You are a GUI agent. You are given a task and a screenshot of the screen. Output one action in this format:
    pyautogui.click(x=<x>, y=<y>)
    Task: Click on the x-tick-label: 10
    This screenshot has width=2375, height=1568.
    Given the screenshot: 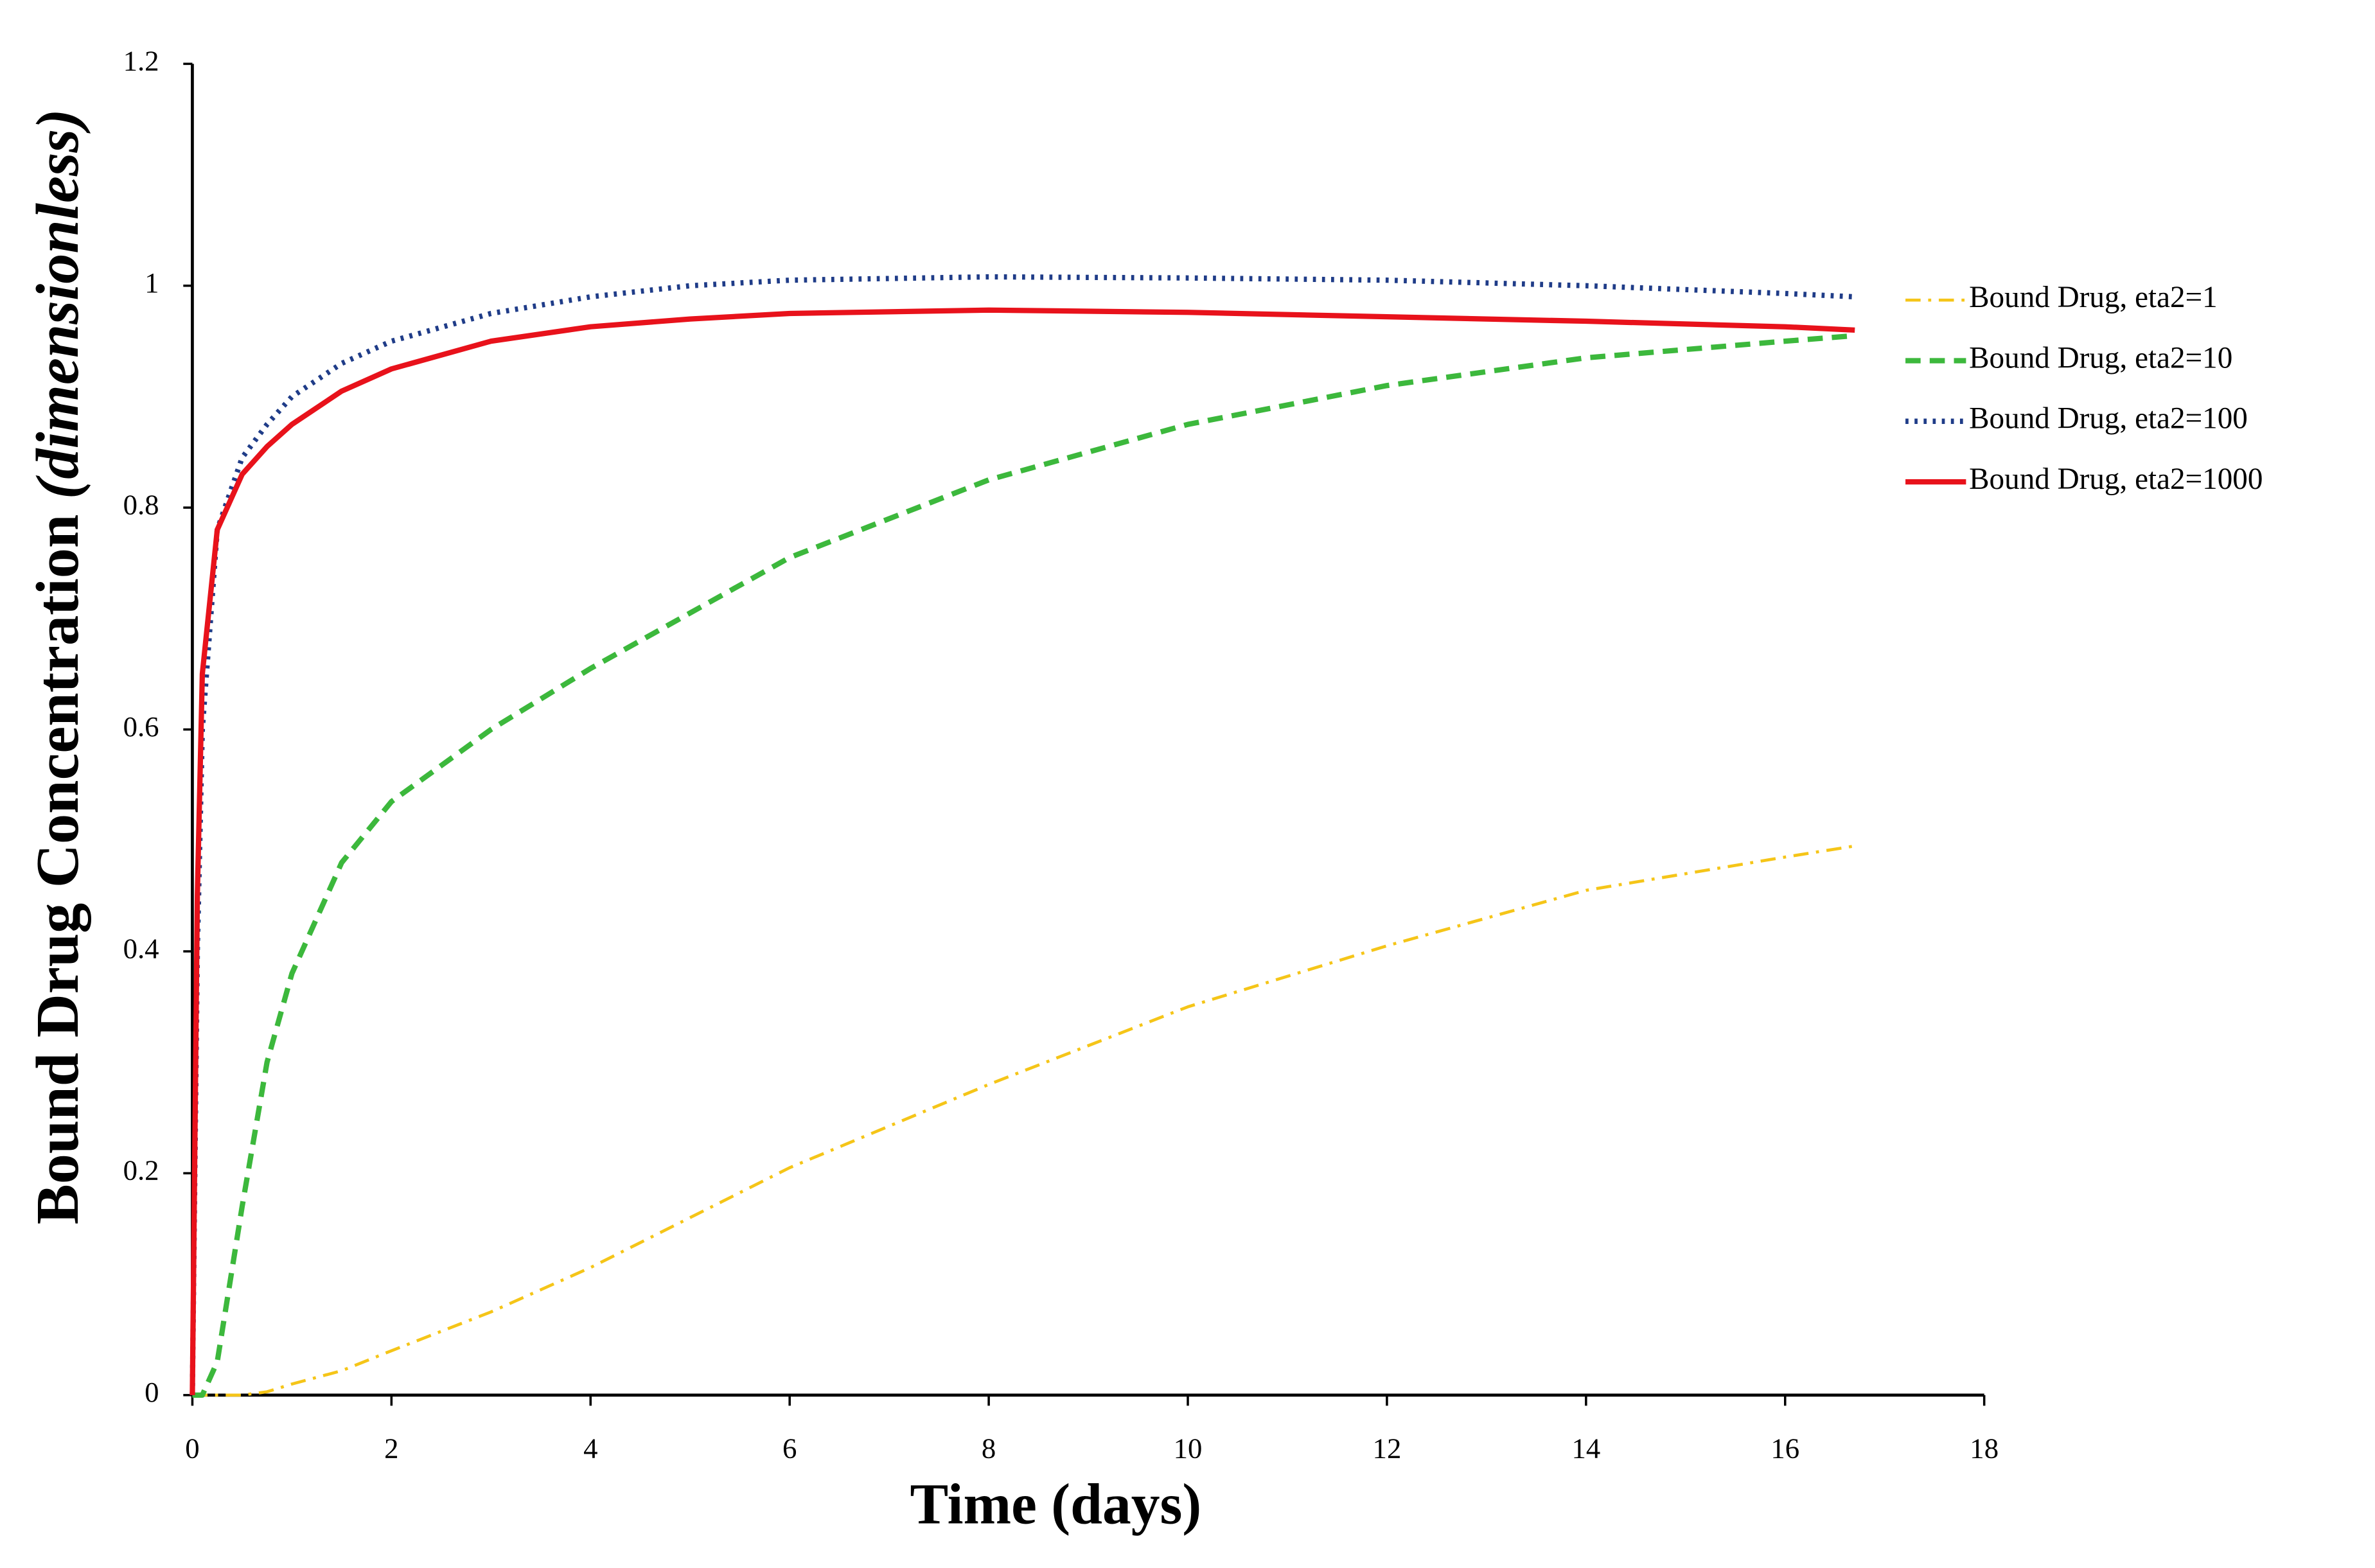 What is the action you would take?
    pyautogui.click(x=1188, y=1448)
    